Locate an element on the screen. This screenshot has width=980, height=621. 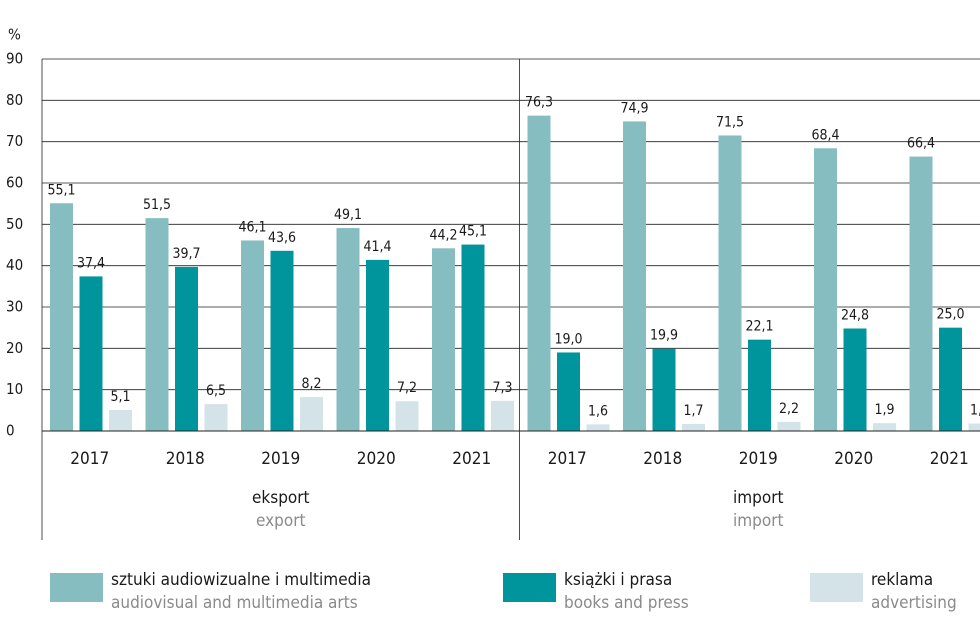
value-label: 24,8 is located at coordinates (855, 315).